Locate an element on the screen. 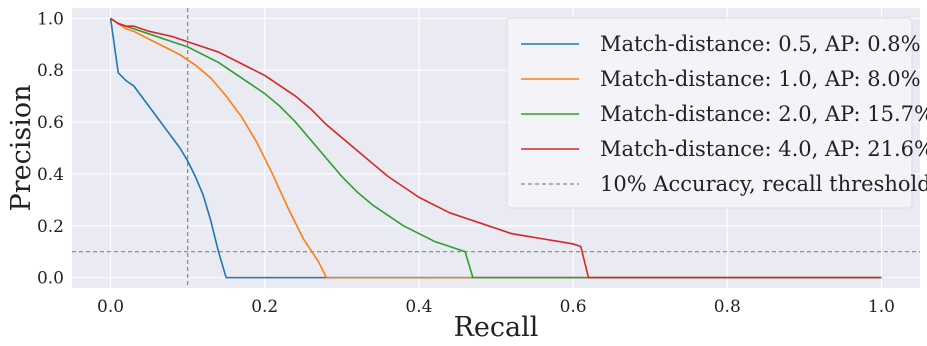 Image resolution: width=927 pixels, height=346 pixels. y-tick-label: 0.6 is located at coordinates (50, 123).